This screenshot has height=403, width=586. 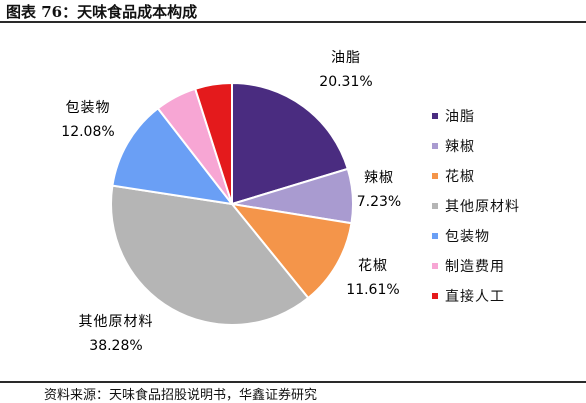 I want to click on bottom-rule, so click(x=293, y=382).